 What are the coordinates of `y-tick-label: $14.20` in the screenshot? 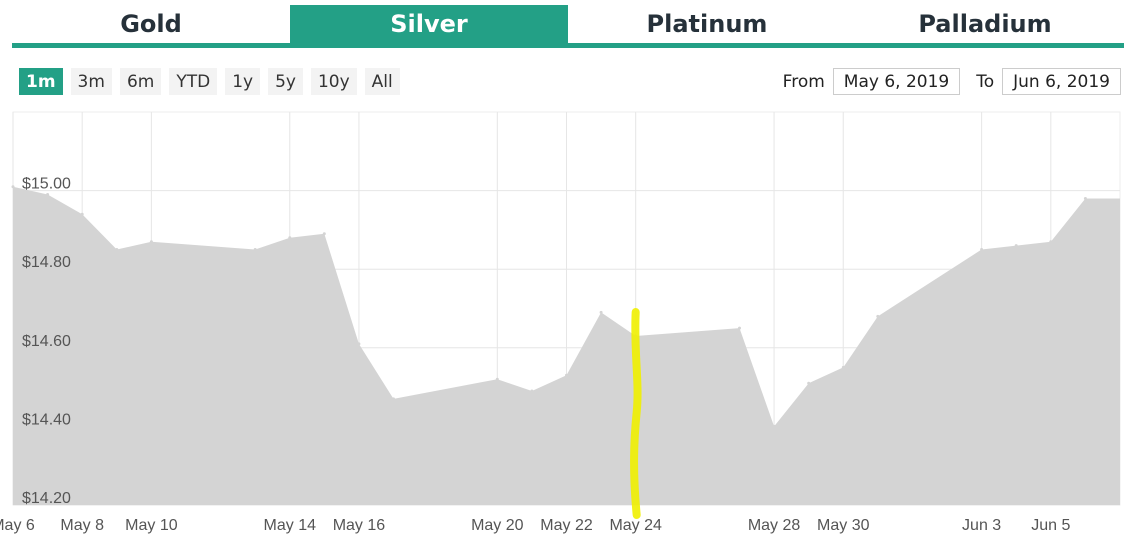 It's located at (46, 498).